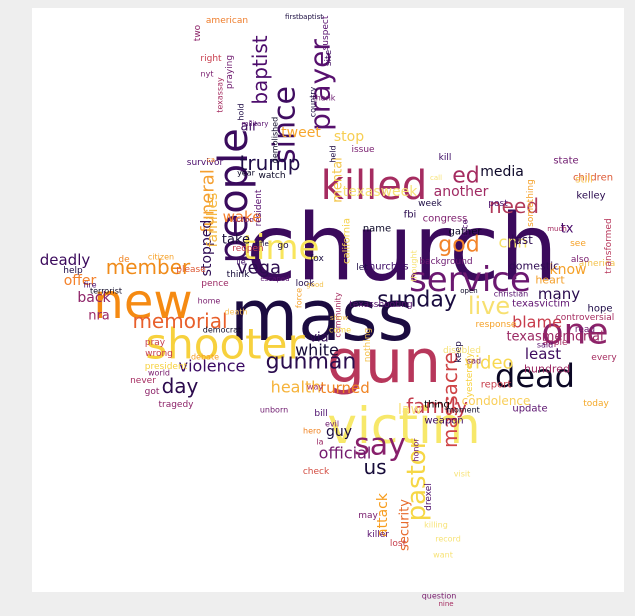  Describe the element at coordinates (496, 325) in the screenshot. I see `word-response: response` at that location.